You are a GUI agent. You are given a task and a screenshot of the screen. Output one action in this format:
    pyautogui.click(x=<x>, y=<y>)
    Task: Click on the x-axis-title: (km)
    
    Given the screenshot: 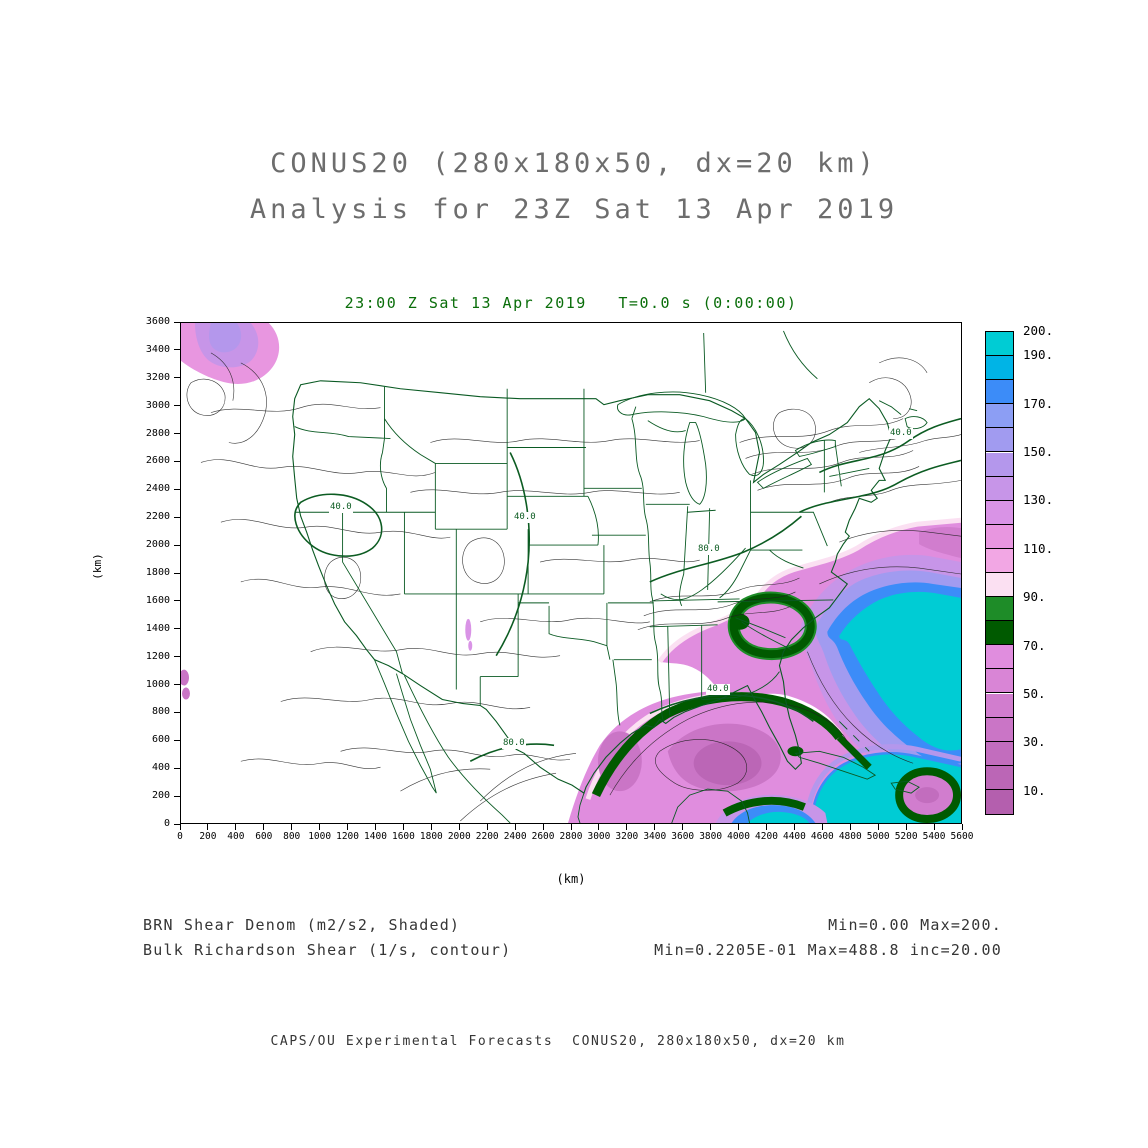 What is the action you would take?
    pyautogui.click(x=571, y=879)
    